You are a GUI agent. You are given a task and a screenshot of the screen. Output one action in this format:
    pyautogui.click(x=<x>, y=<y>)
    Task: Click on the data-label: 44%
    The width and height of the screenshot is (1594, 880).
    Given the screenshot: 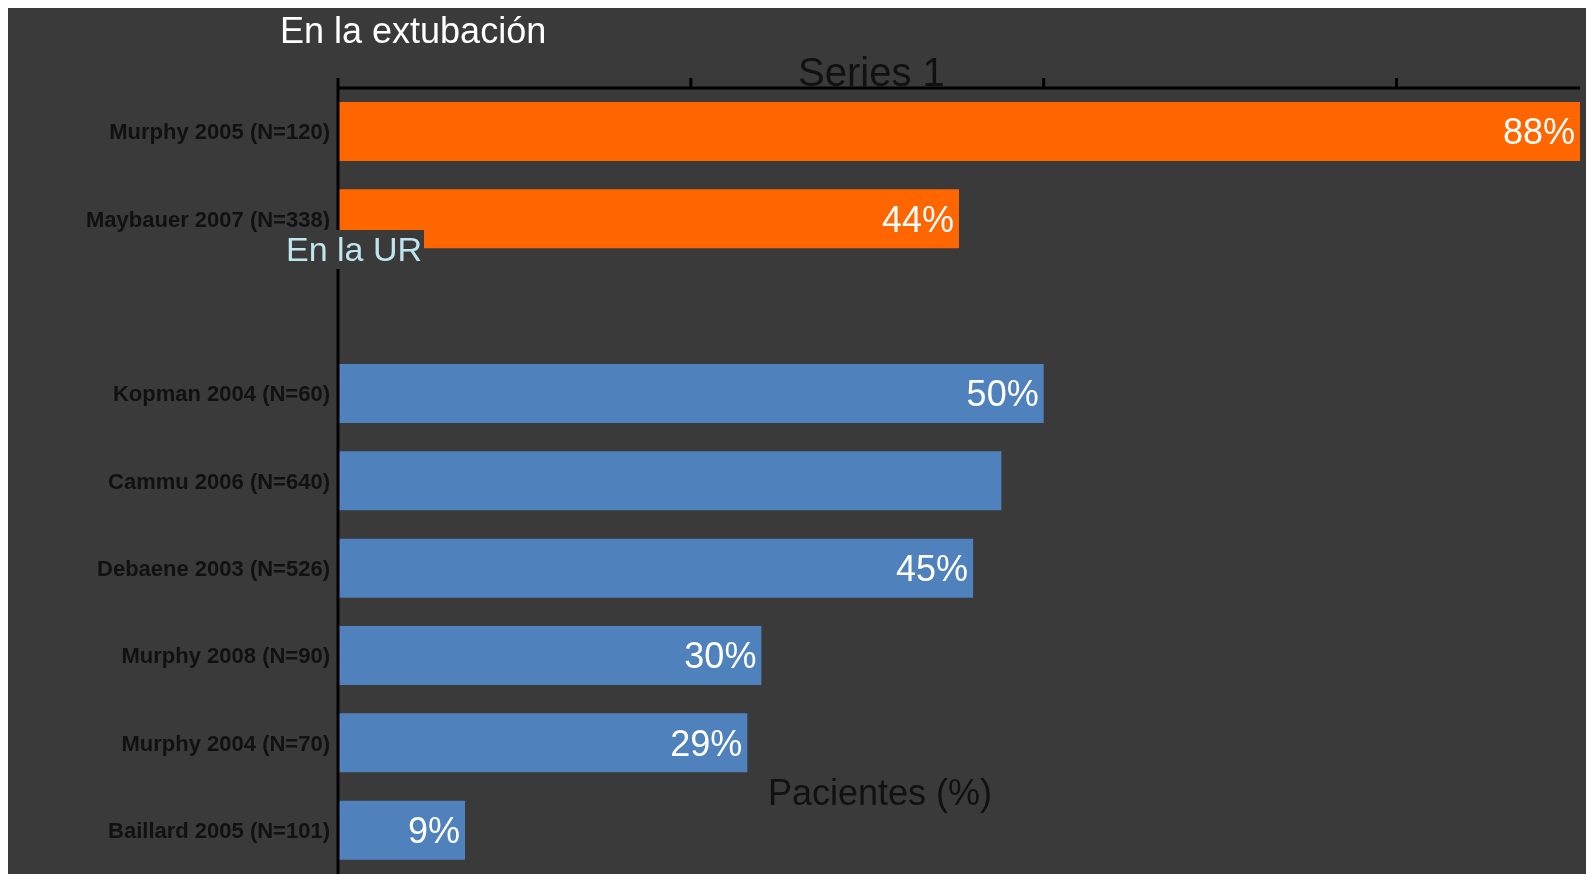 What is the action you would take?
    pyautogui.click(x=917, y=219)
    